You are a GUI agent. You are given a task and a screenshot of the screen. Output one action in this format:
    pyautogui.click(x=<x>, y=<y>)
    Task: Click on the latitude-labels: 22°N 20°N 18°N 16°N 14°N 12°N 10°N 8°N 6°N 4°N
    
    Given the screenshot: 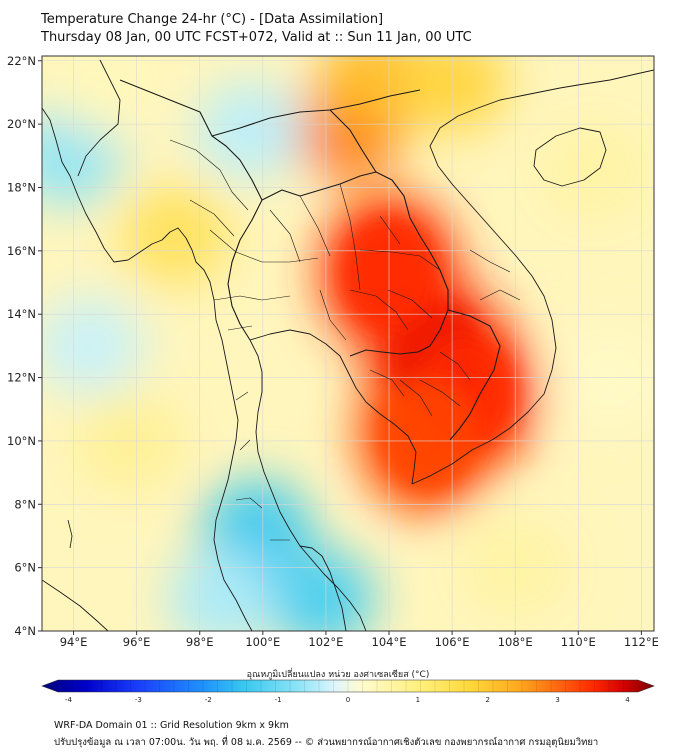 What is the action you would take?
    pyautogui.click(x=24, y=346)
    